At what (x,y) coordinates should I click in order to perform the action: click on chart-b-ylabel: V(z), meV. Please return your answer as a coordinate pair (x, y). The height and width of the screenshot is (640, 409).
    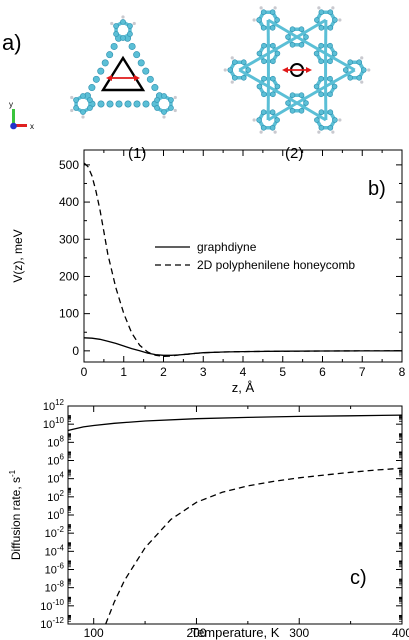
    Looking at the image, I should click on (18, 255).